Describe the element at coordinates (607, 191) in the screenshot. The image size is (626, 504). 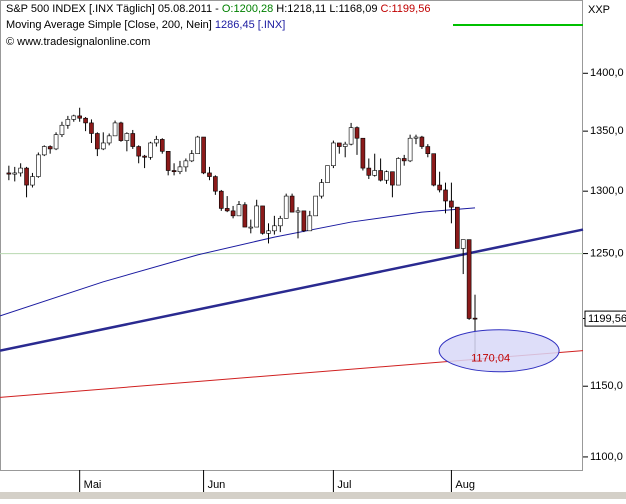
I see `y-tick-label: 1300,0` at that location.